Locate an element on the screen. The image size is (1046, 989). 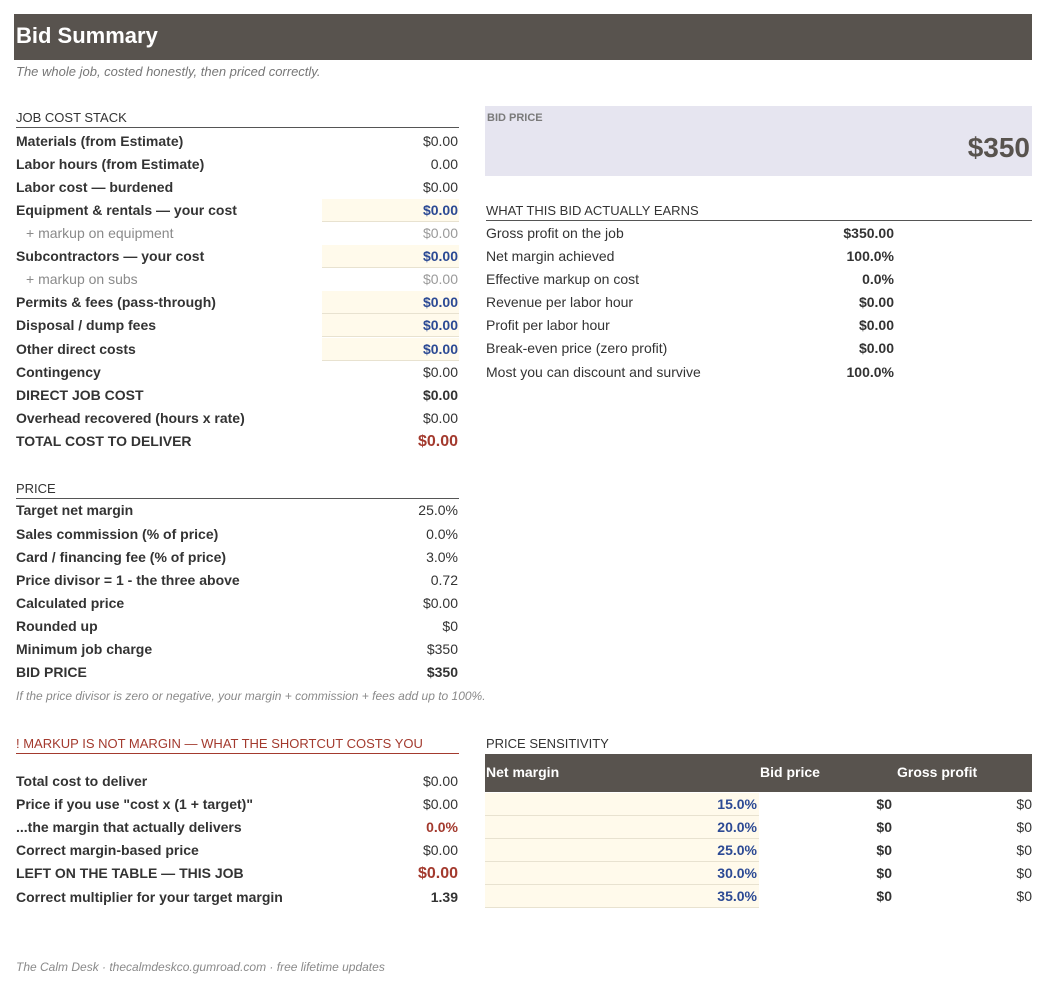
markup-row: Correct margin-based price $0.00 is located at coordinates (237, 850).